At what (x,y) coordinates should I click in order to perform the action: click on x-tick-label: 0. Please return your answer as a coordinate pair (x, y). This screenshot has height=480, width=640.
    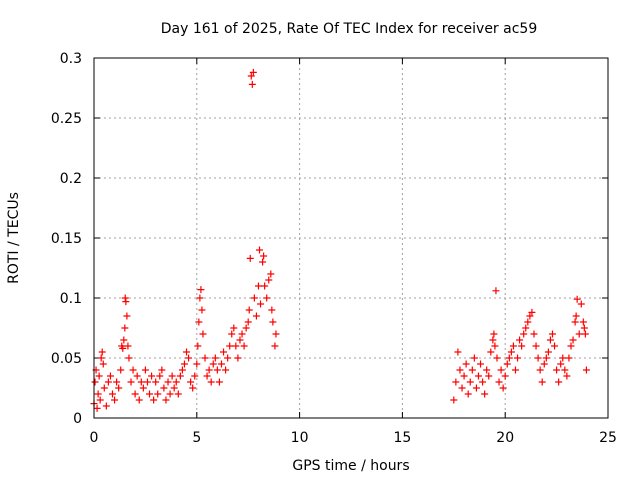
    Looking at the image, I should click on (94, 438).